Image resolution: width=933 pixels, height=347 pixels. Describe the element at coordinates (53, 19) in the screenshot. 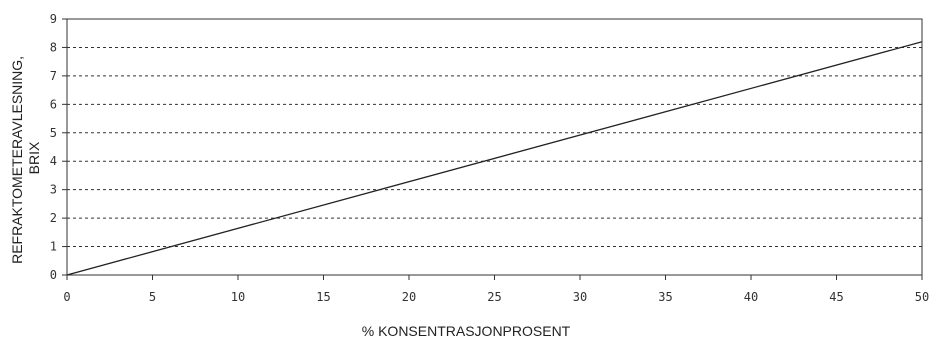

I see `y-tick-label-9: 9` at that location.